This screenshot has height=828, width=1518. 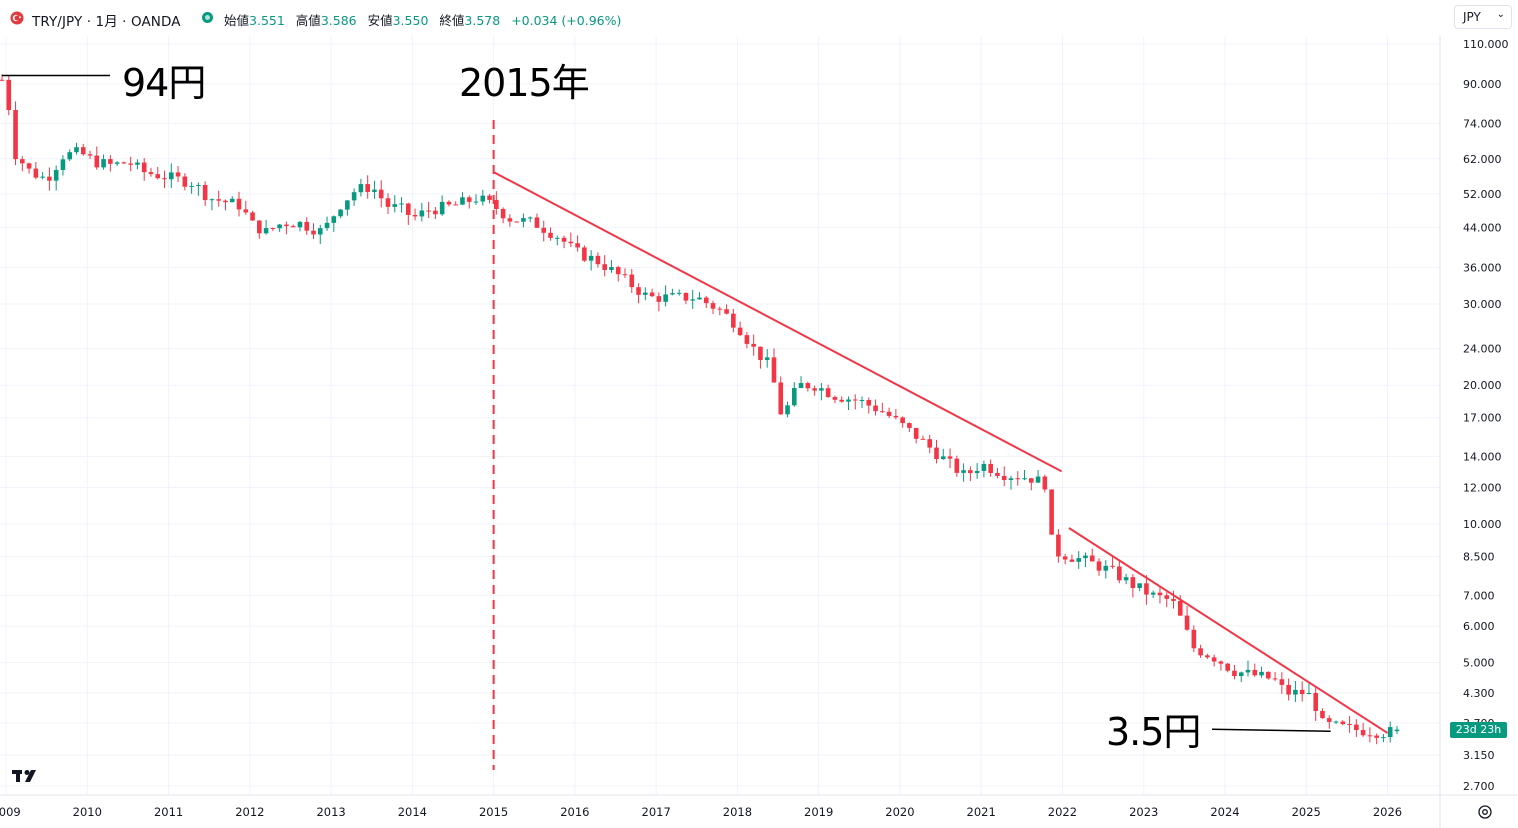 I want to click on y-tick-label: 3.150, so click(x=1479, y=755).